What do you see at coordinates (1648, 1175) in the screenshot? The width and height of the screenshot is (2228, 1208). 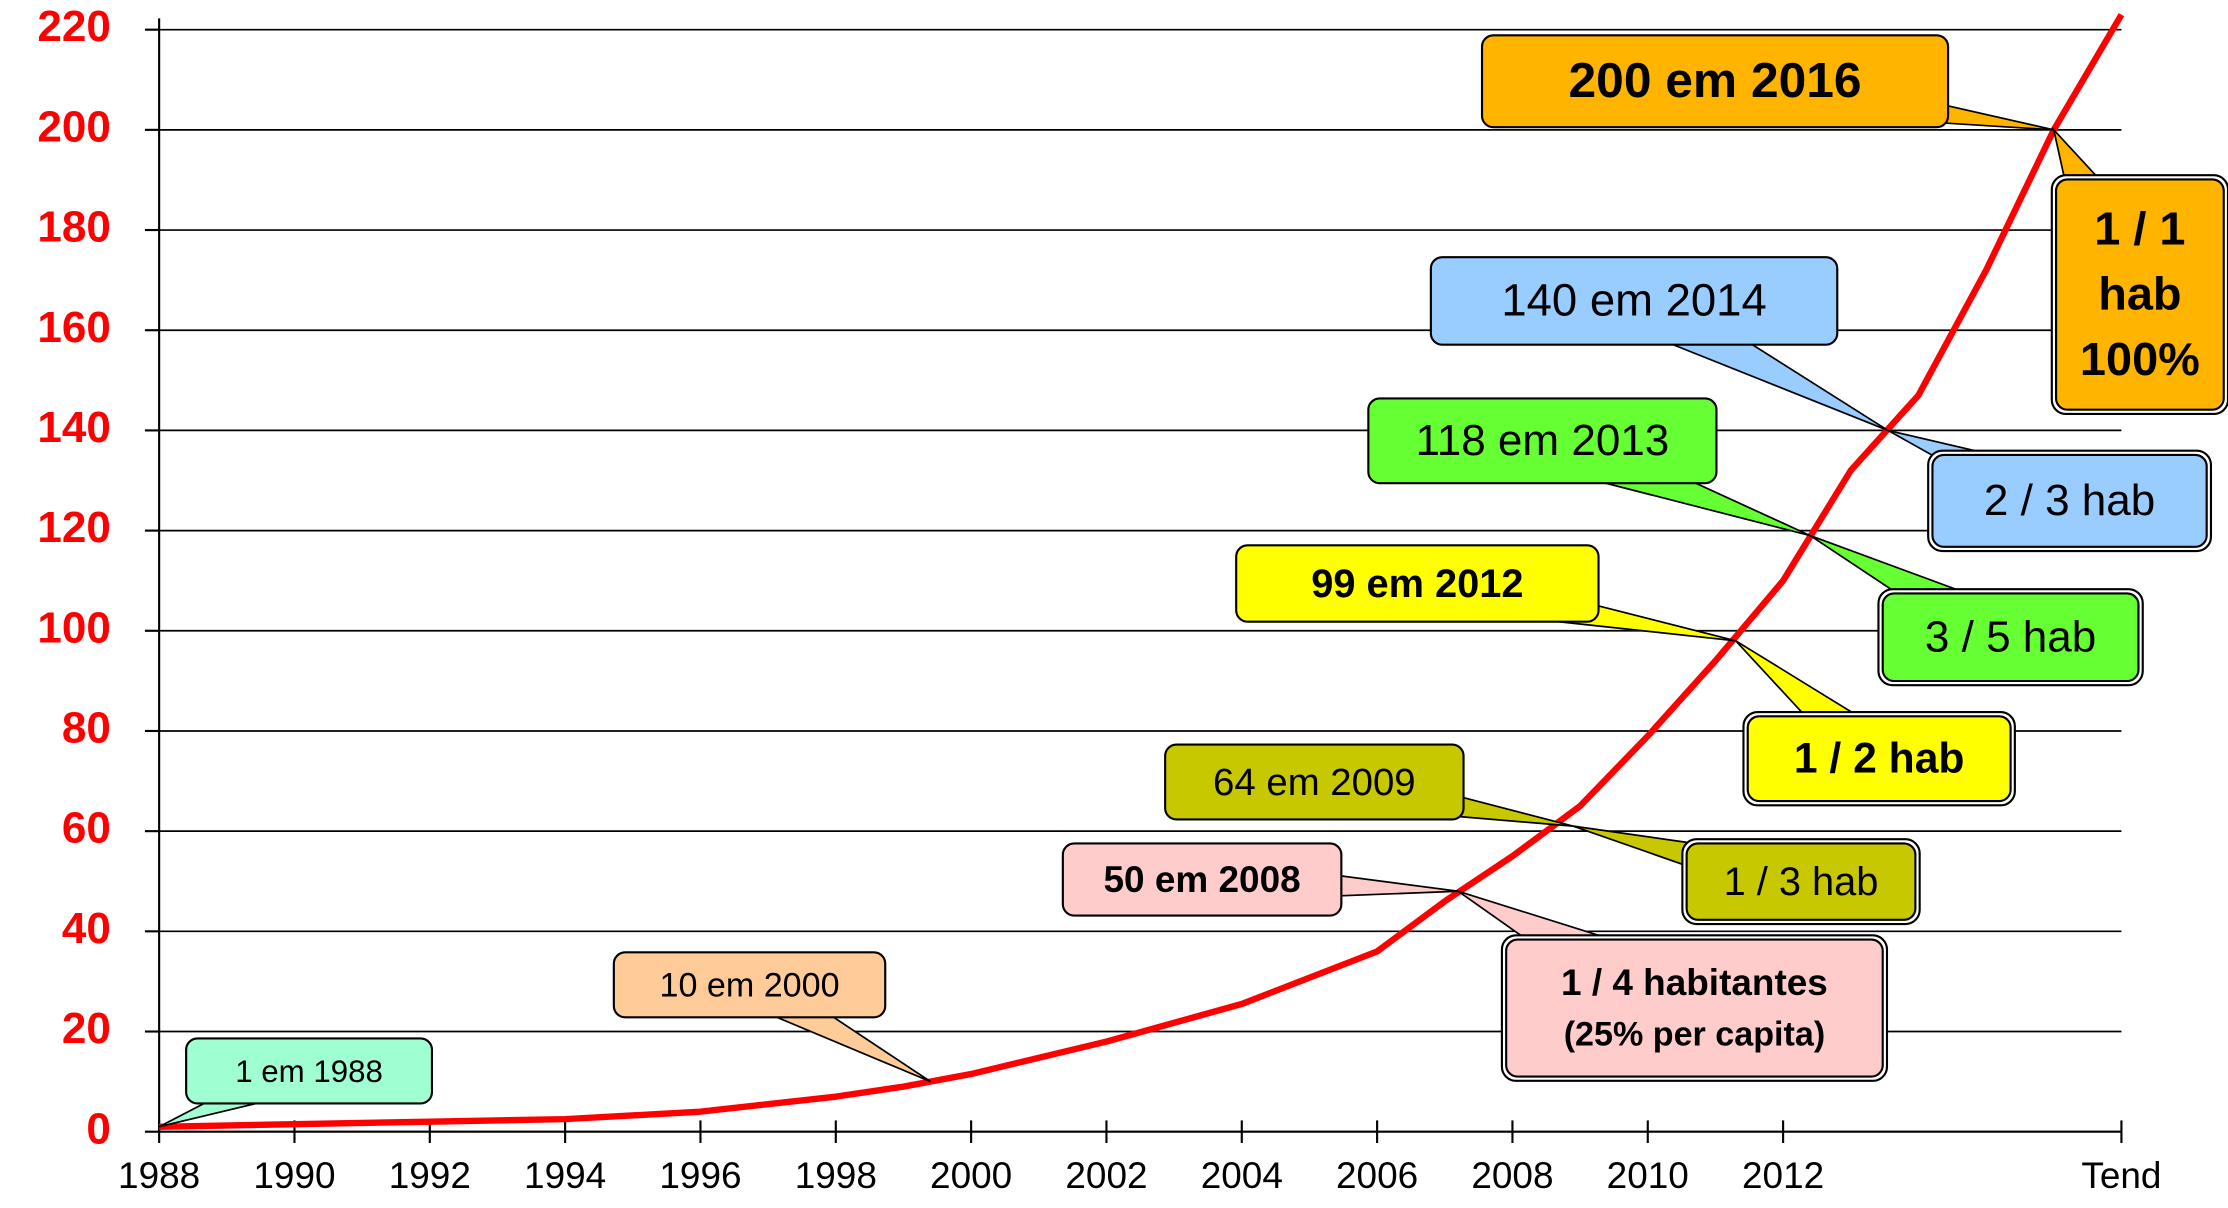 I see `x-tick-label: 2010` at bounding box center [1648, 1175].